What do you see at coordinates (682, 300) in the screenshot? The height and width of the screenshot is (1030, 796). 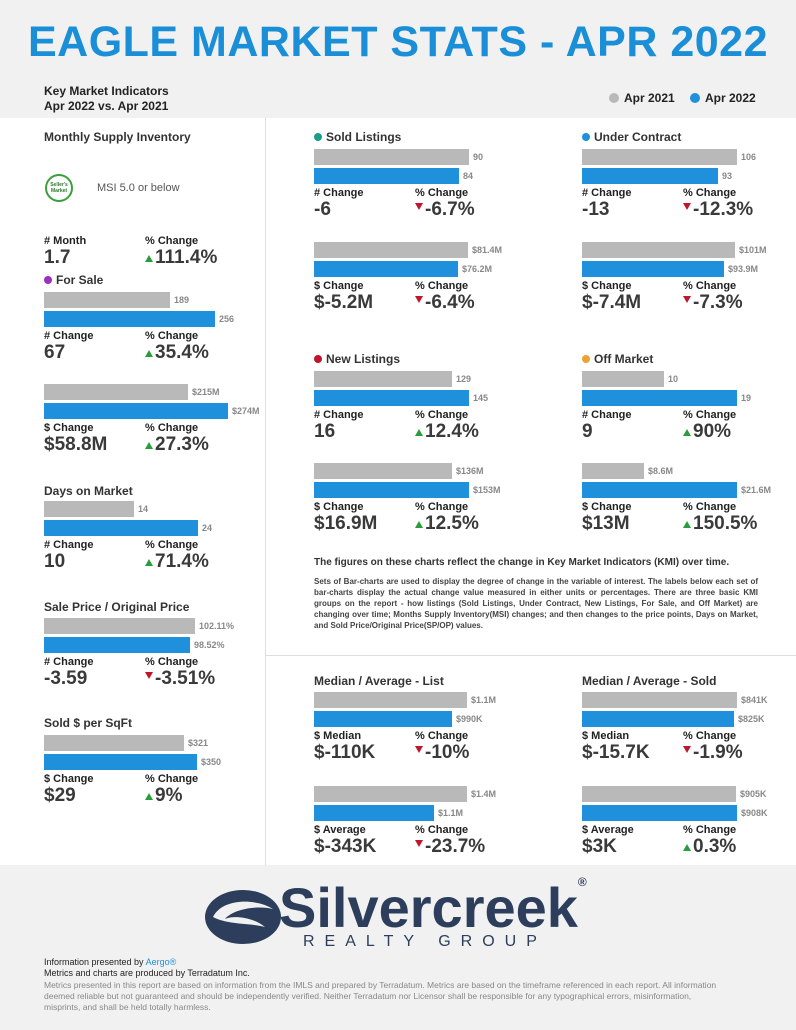 I see `change-stats: $ Change $-7.4M % Change -7.3%` at bounding box center [682, 300].